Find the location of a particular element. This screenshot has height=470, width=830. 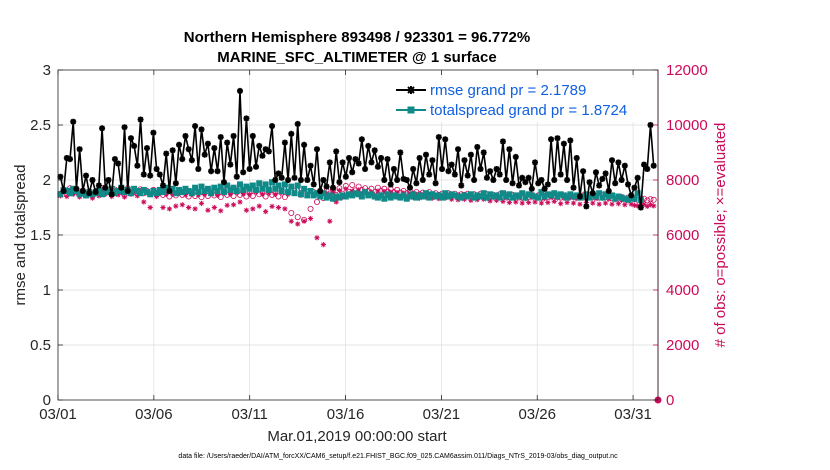

y-right-tick-label: 6000 is located at coordinates (682, 235).